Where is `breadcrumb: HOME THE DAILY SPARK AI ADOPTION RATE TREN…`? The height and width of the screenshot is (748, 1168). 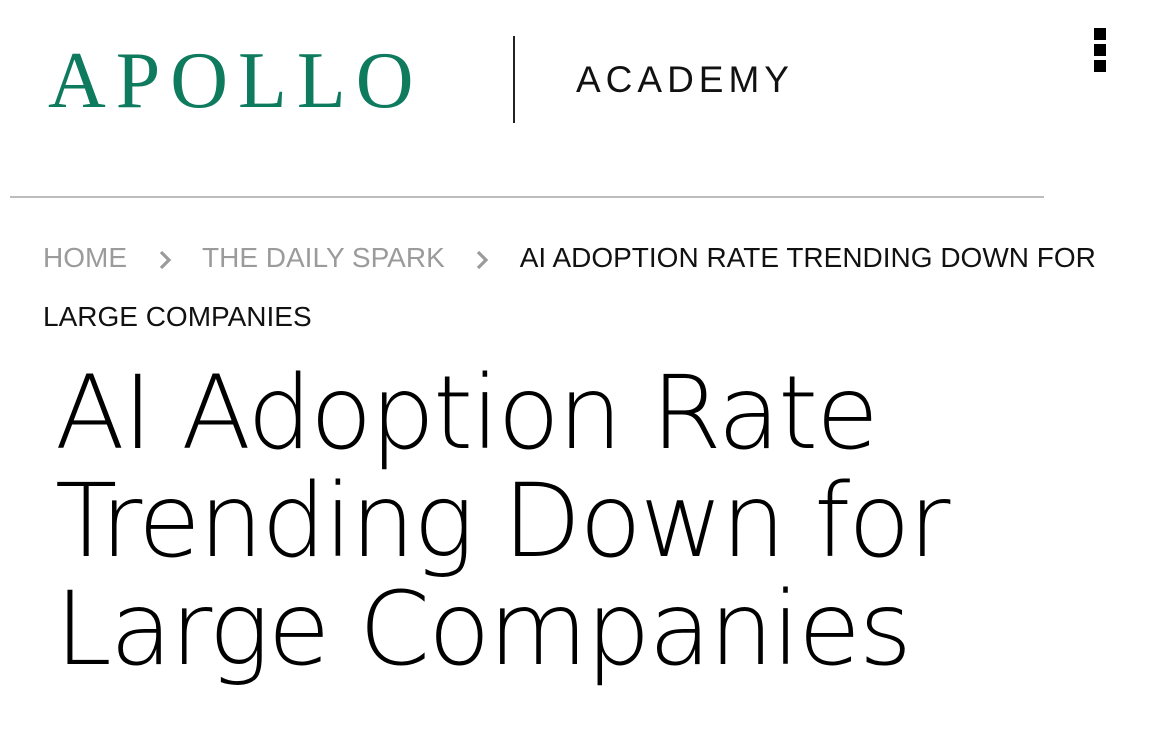
breadcrumb: HOME THE DAILY SPARK AI ADOPTION RATE TREN… is located at coordinates (598, 287).